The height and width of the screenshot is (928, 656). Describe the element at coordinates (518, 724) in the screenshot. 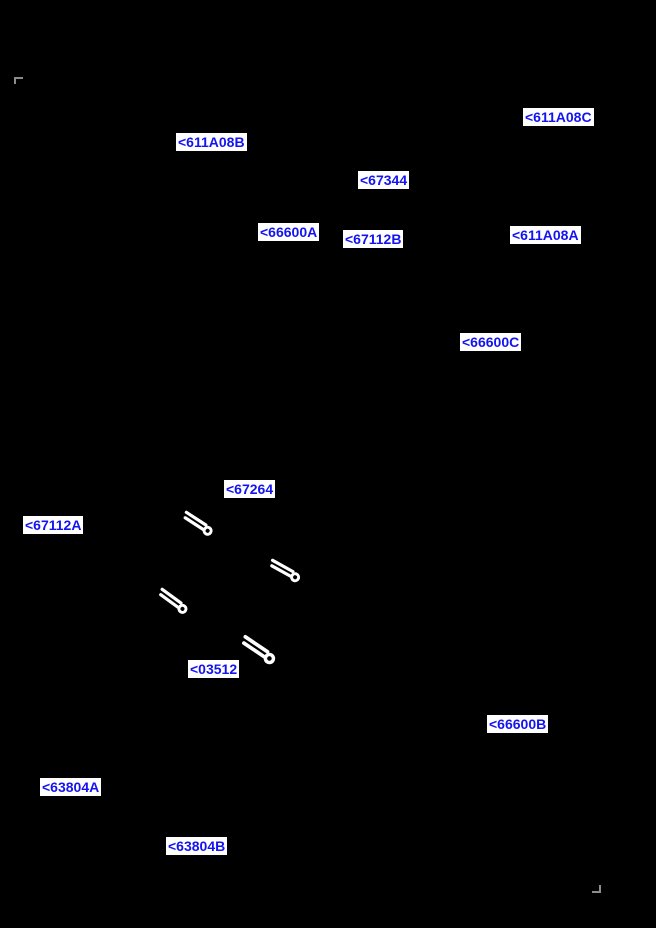

I see `part-label-66600B: <66600B` at that location.